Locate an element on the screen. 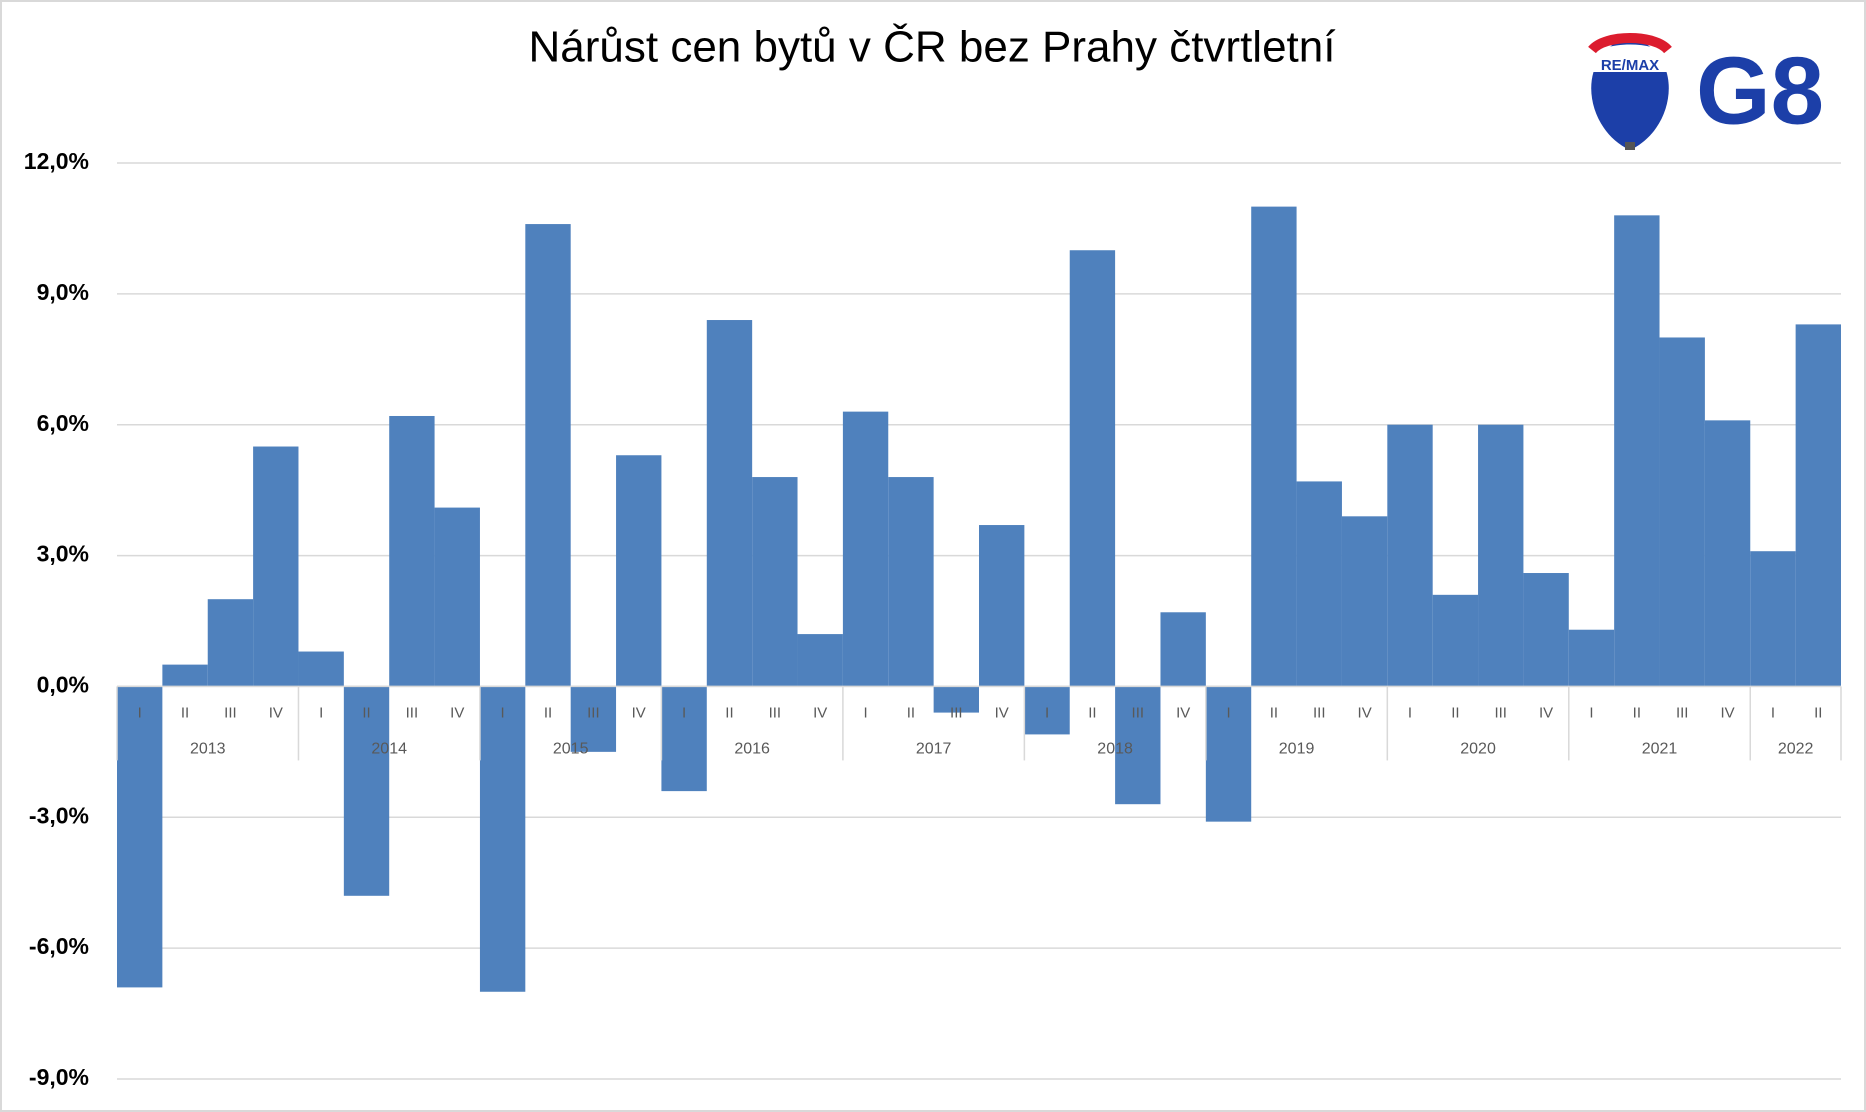 Image resolution: width=1866 pixels, height=1112 pixels. y-tick-label: -9,0% is located at coordinates (59, 1077).